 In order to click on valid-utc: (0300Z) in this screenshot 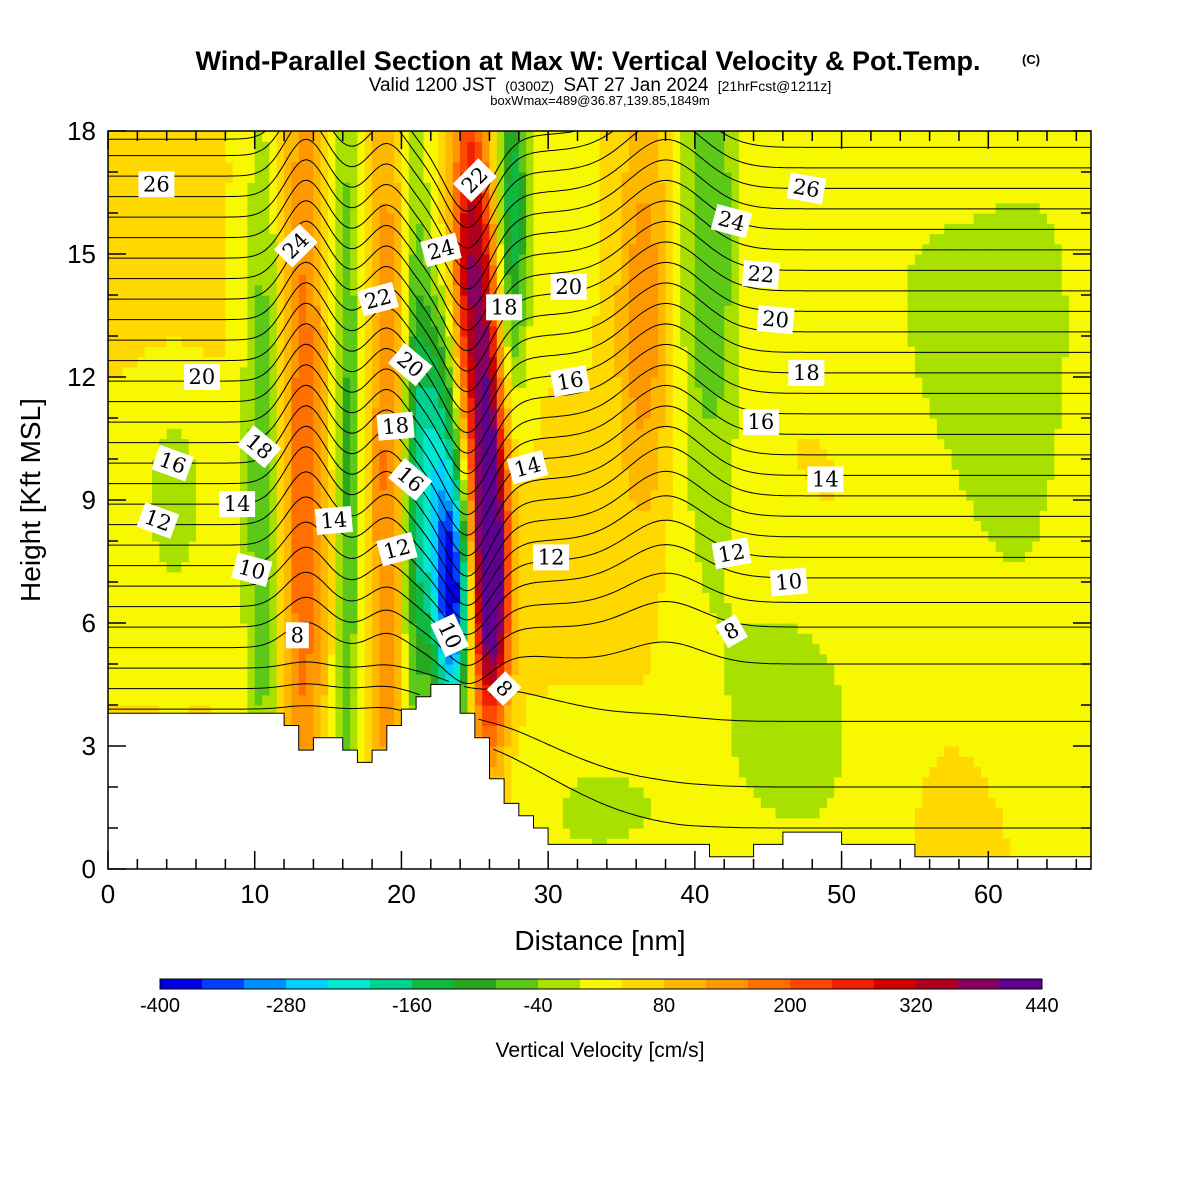, I will do `click(529, 86)`.